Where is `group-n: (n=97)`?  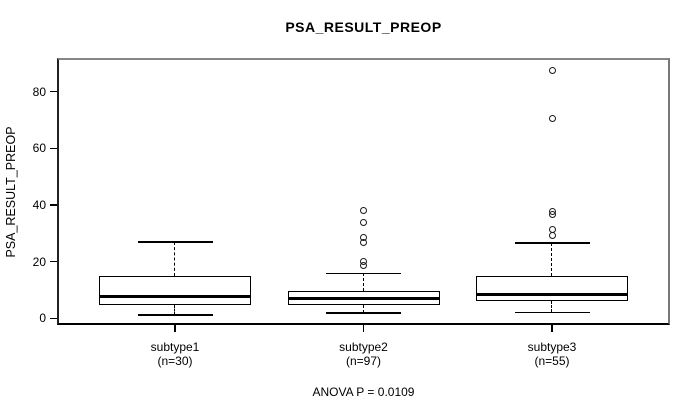
group-n: (n=97) is located at coordinates (363, 360).